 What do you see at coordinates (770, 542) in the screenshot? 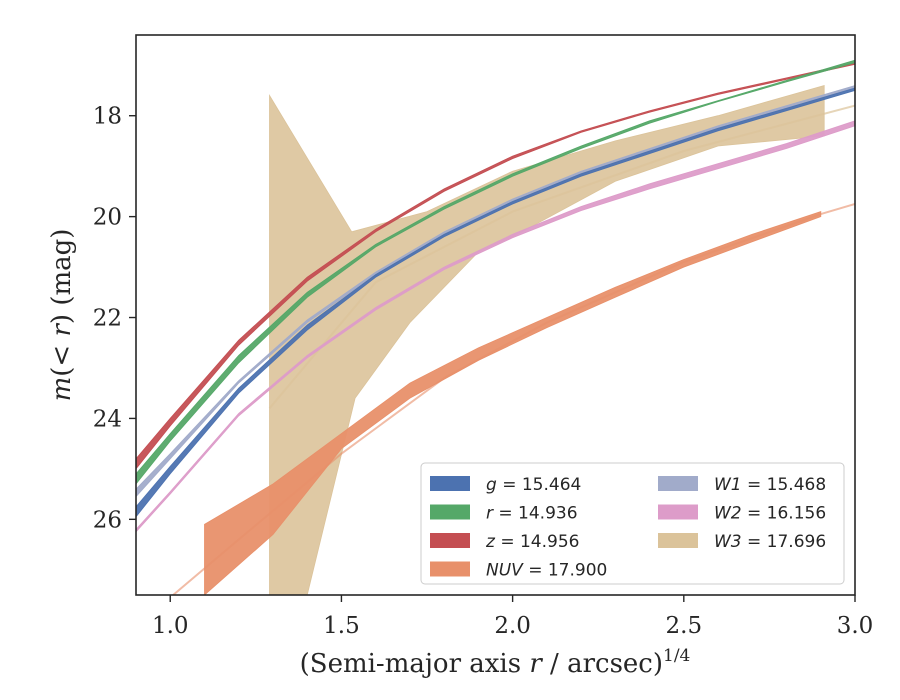
I see `legend-label: W3 = 17.696` at bounding box center [770, 542].